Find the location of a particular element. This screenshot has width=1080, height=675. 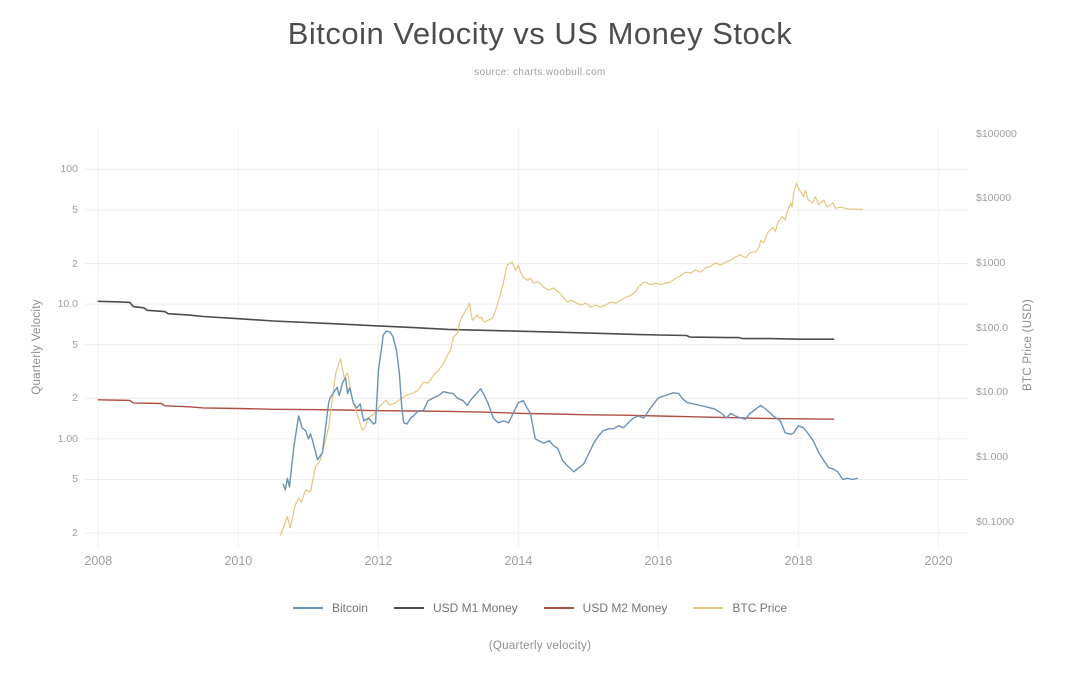

legend-label: Bitcoin is located at coordinates (349, 608).